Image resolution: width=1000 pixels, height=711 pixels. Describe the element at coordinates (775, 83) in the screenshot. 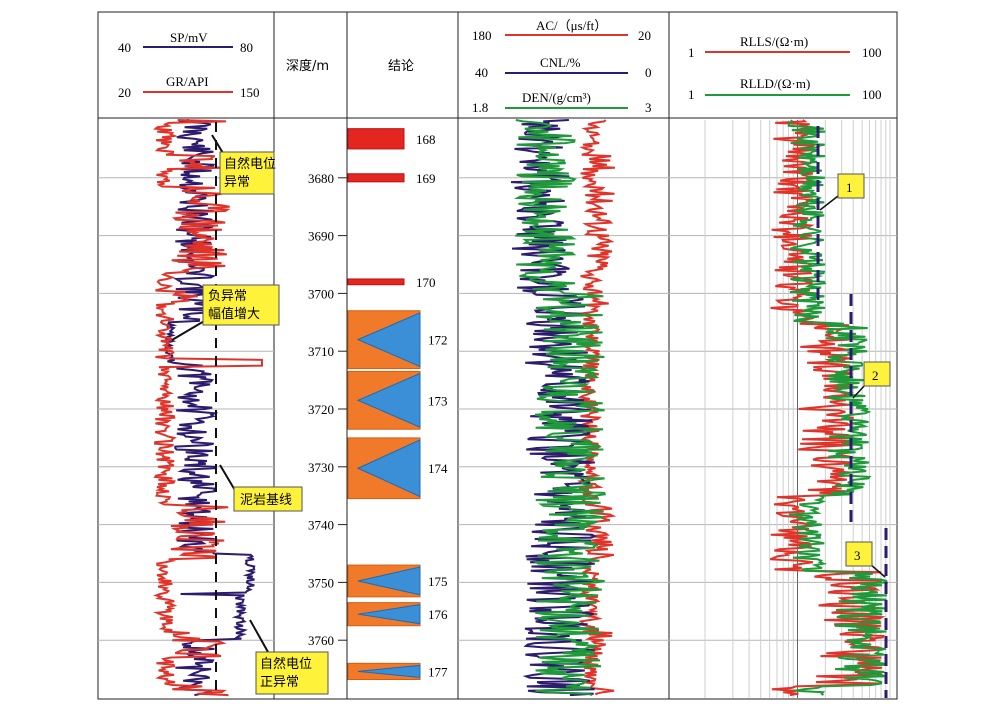

I see `rlld-legend-label: RLLD/(Ω·m)` at that location.